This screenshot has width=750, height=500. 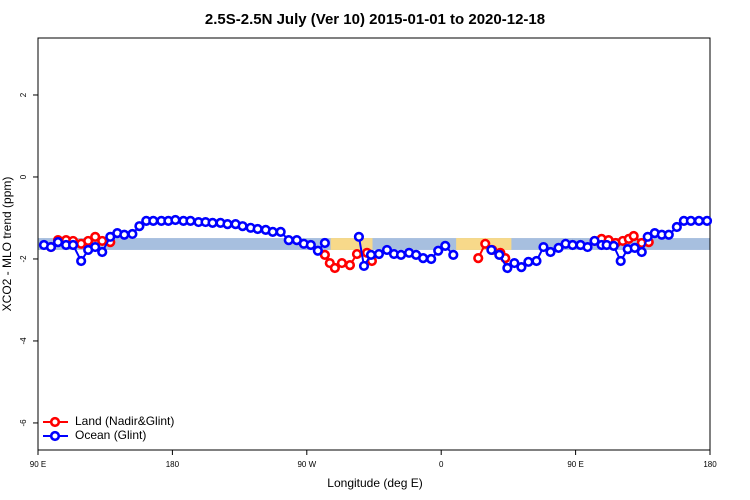 What do you see at coordinates (7, 244) in the screenshot?
I see `y-axis-label: XCO2 - MLO trend (ppm)` at bounding box center [7, 244].